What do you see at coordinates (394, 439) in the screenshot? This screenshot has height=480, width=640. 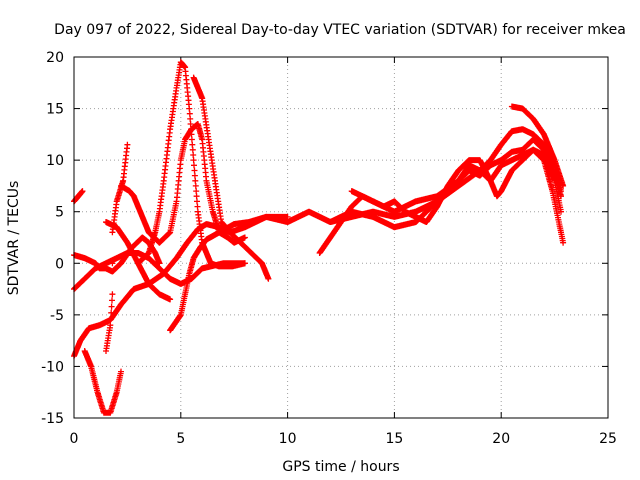 I see `x-tick-label: 15` at bounding box center [394, 439].